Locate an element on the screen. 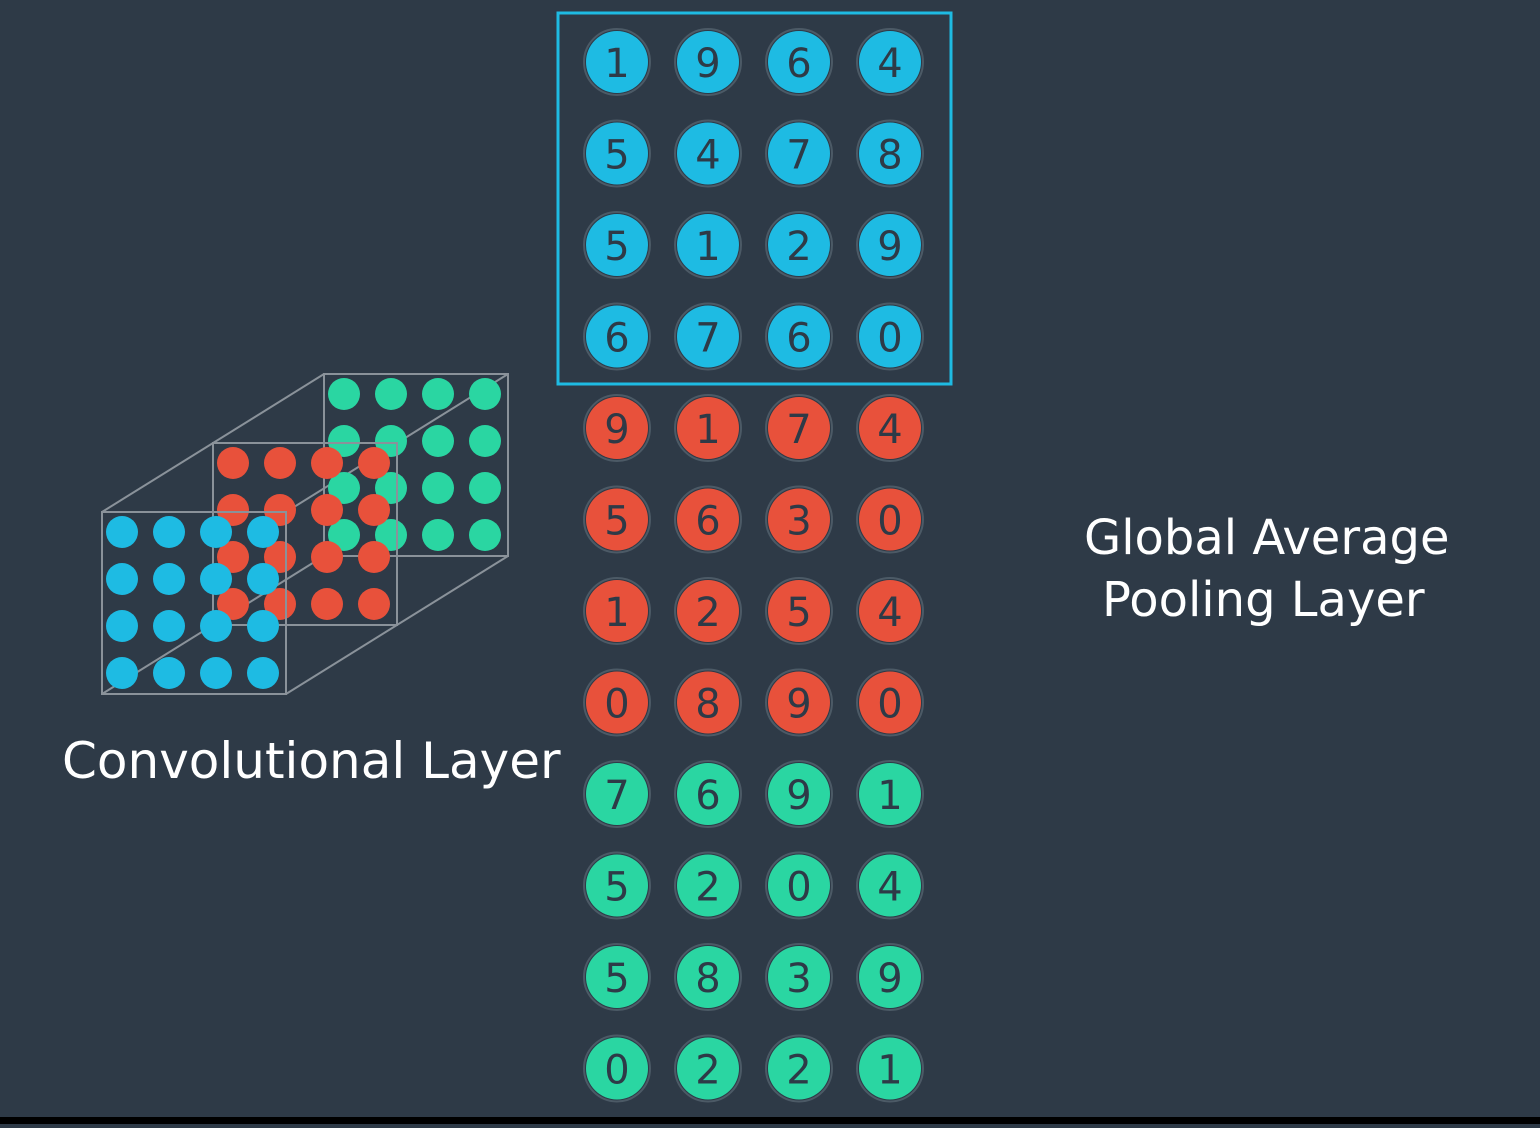 The image size is (1540, 1128). red-value-label: 5 is located at coordinates (798, 613).